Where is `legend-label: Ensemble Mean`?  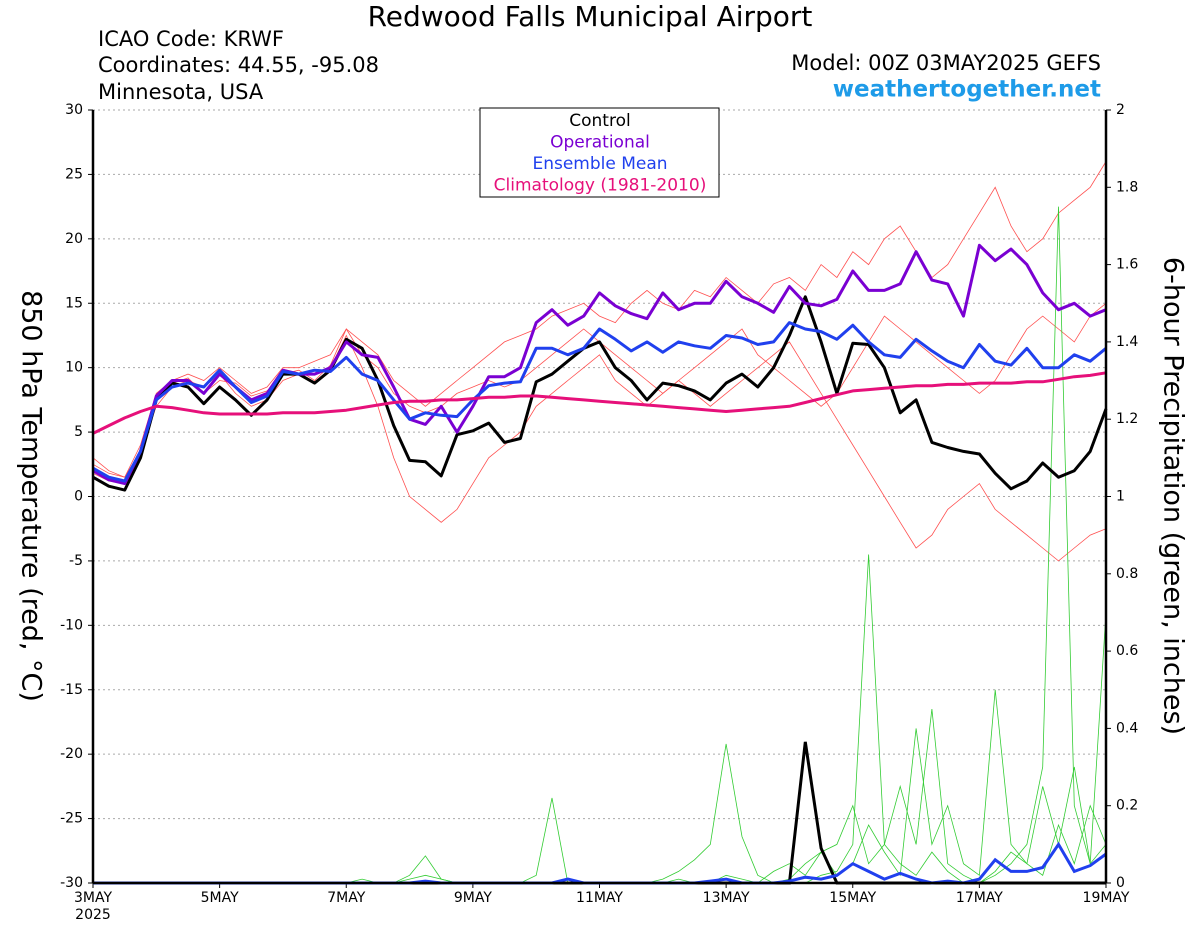
legend-label: Ensemble Mean is located at coordinates (599, 164).